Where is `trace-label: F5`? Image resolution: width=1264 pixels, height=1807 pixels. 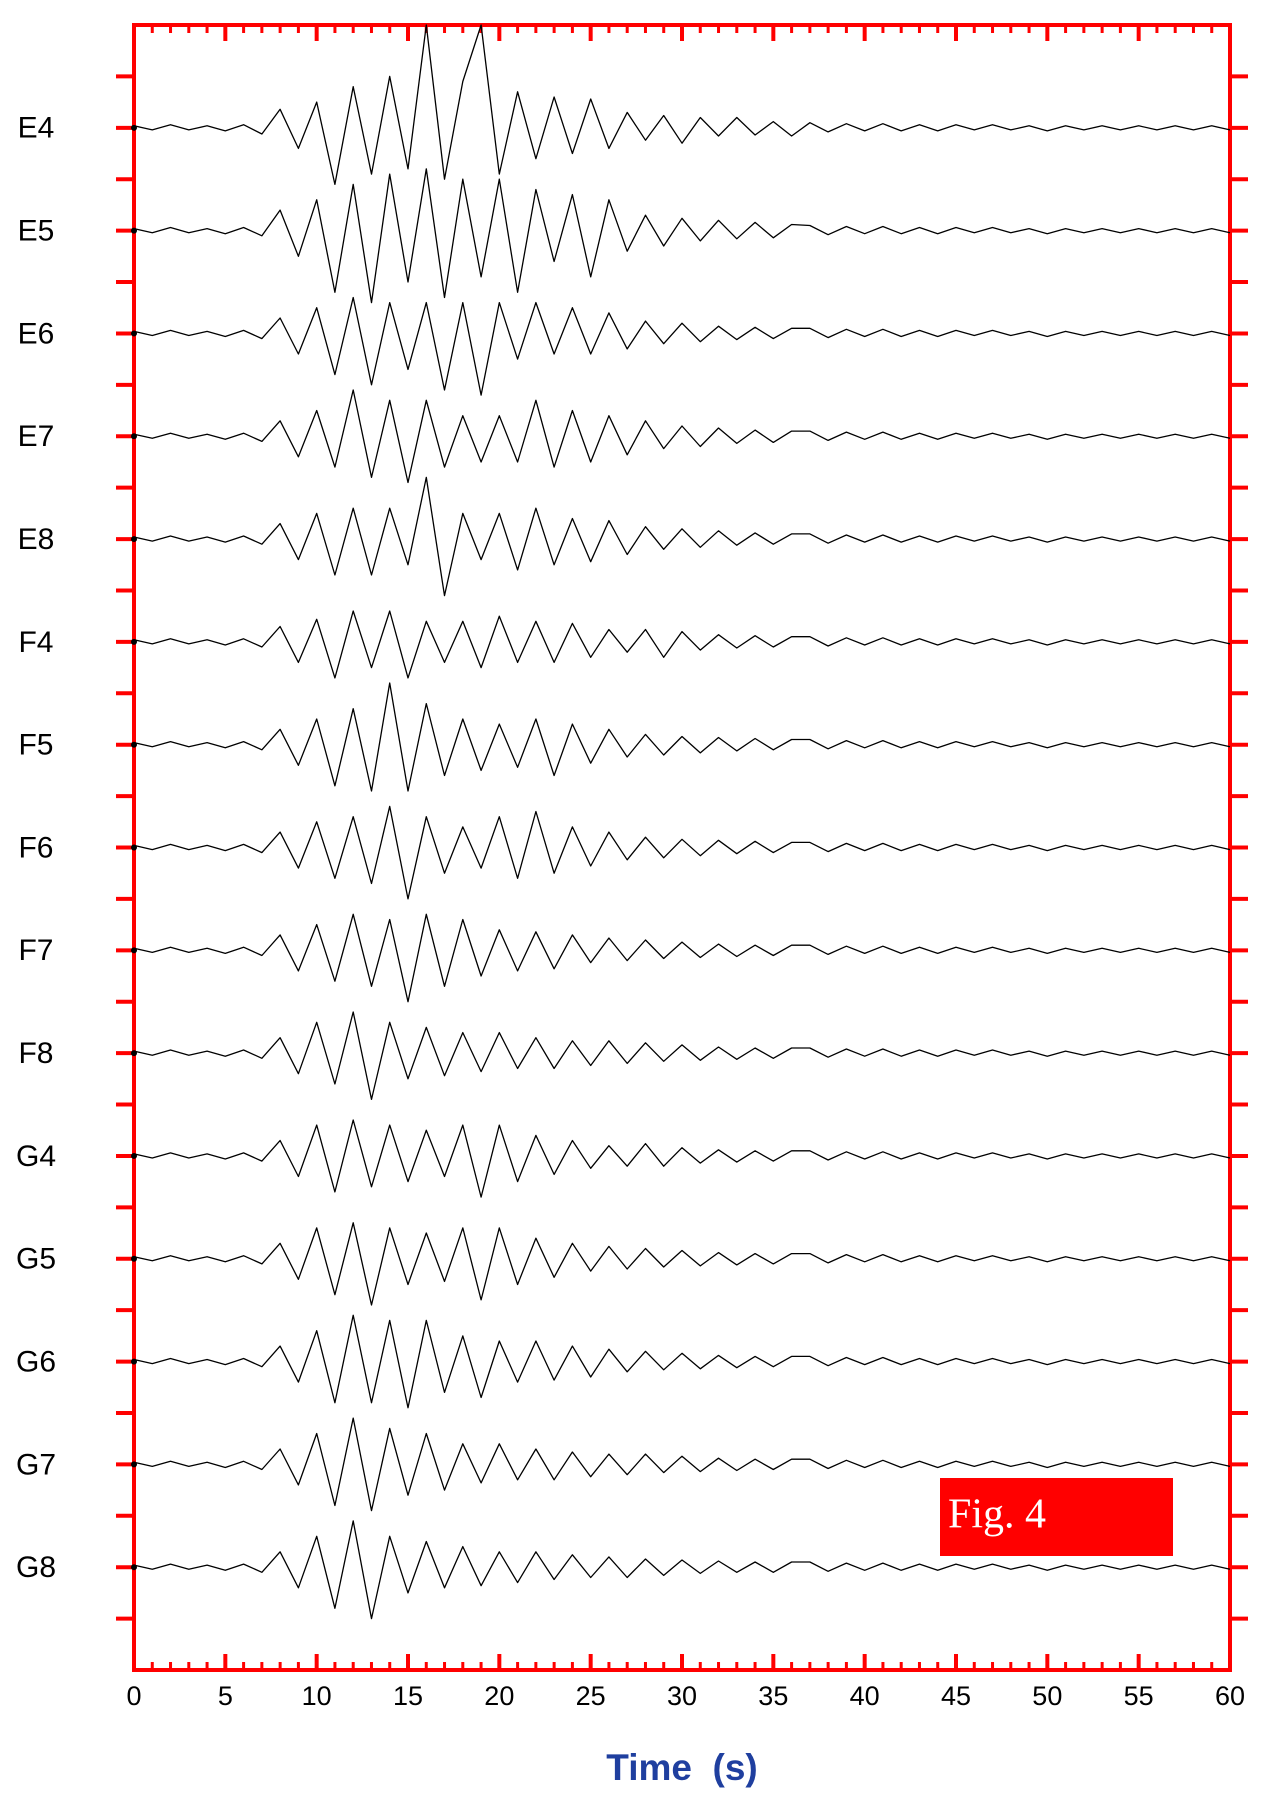 trace-label: F5 is located at coordinates (35, 745).